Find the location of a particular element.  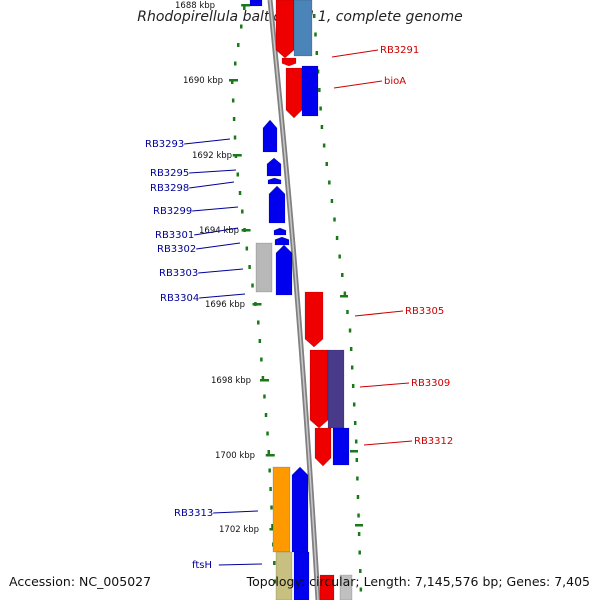

reverse-gene-label: RB3304 is located at coordinates (179, 298).